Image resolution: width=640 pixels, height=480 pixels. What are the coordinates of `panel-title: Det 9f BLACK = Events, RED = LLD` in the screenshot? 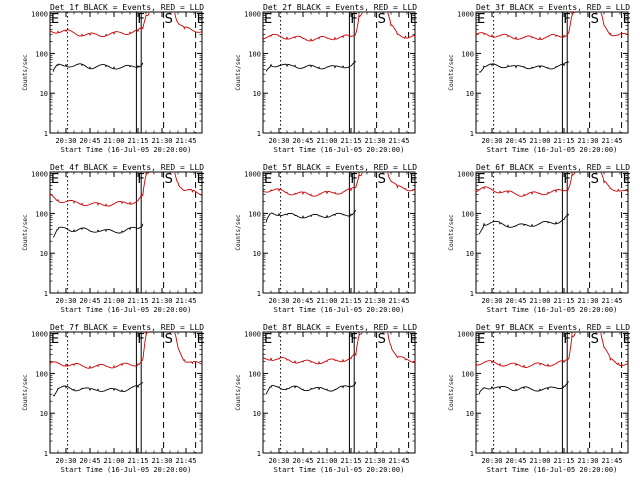 It's located at (553, 327).